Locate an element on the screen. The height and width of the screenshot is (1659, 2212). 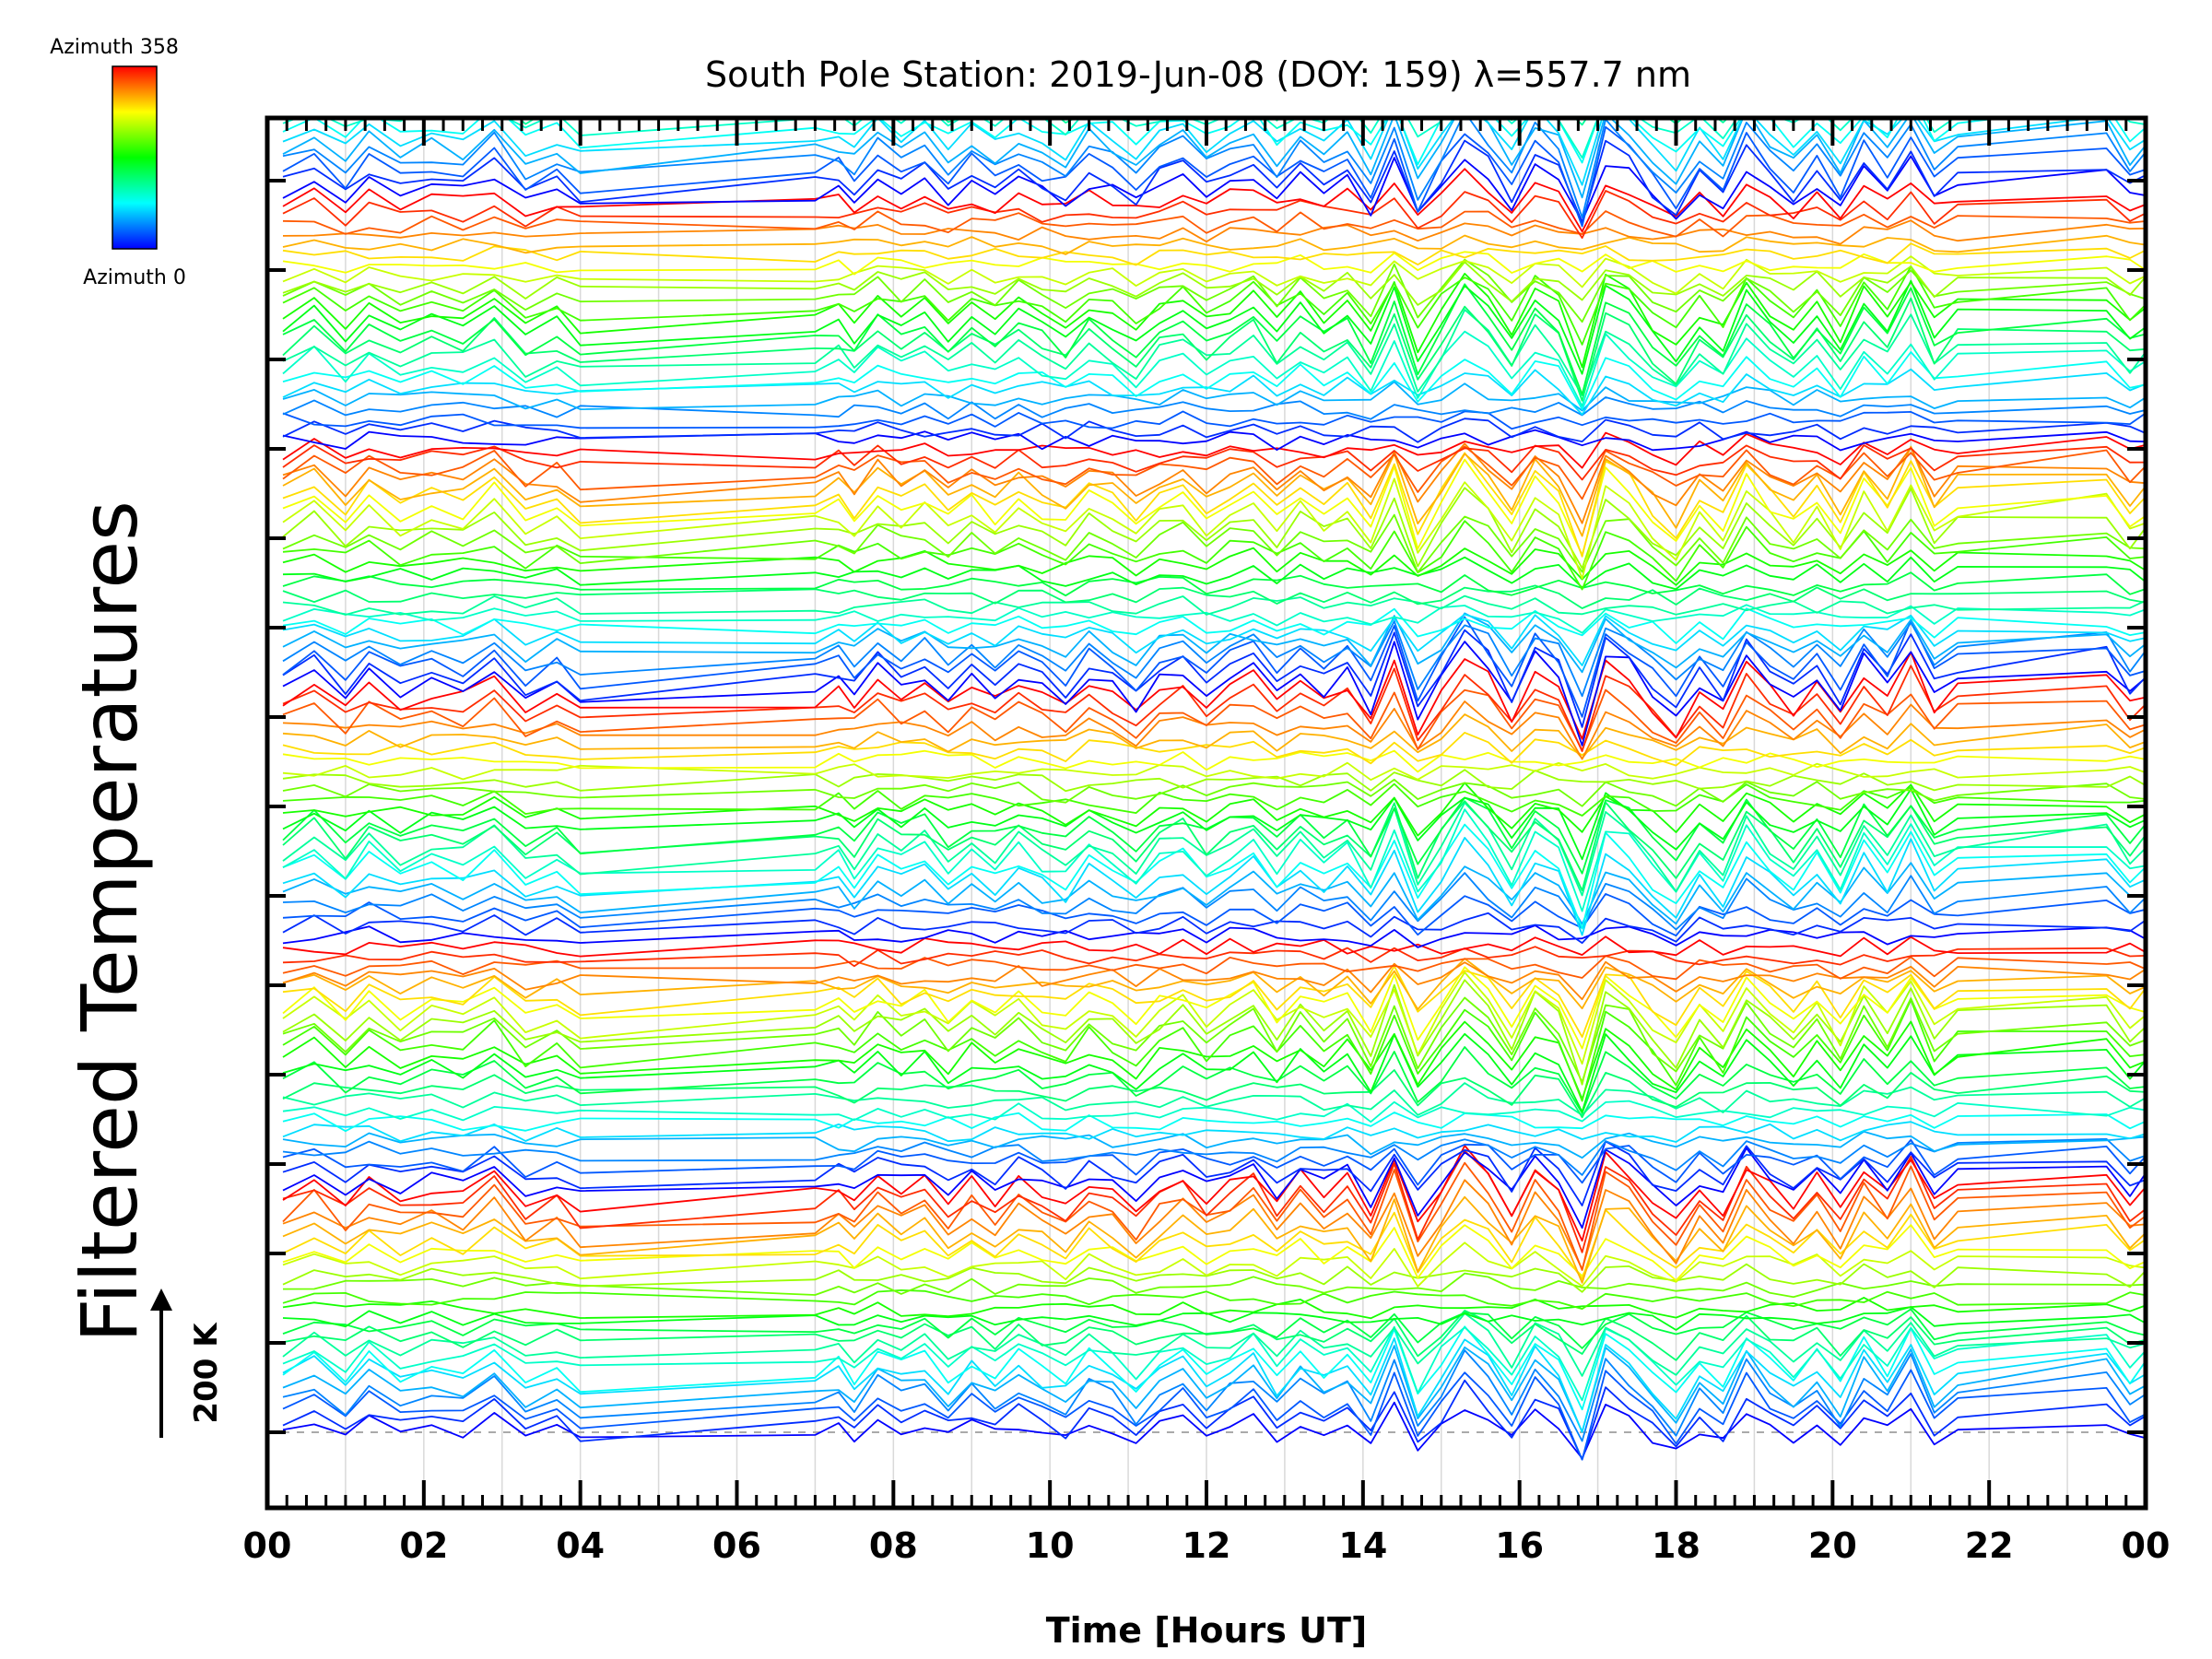
x-tick-label: 06 is located at coordinates (736, 1545).